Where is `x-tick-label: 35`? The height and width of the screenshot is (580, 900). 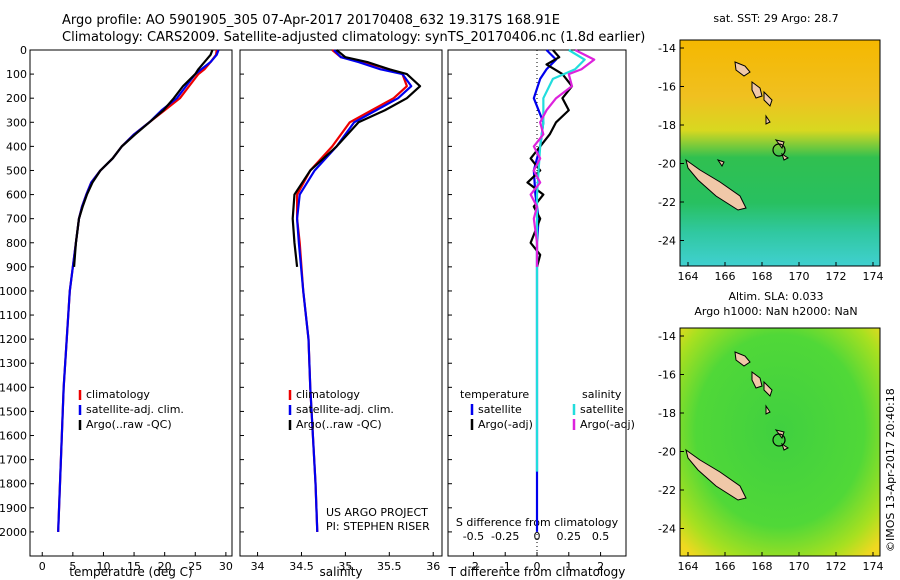 x-tick-label: 35 is located at coordinates (345, 566).